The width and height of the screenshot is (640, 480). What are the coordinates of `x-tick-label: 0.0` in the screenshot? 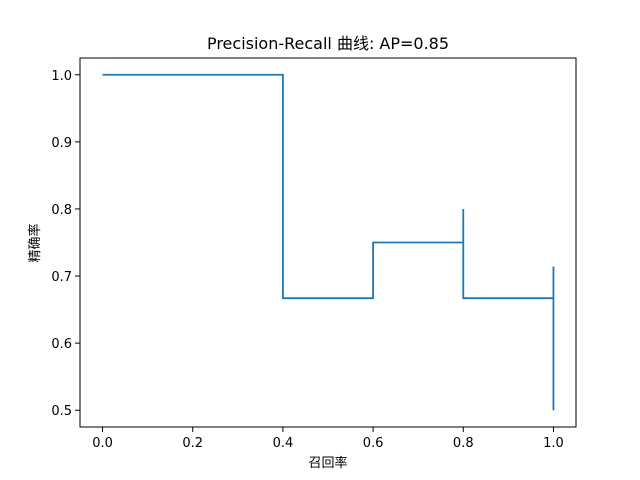 It's located at (102, 443).